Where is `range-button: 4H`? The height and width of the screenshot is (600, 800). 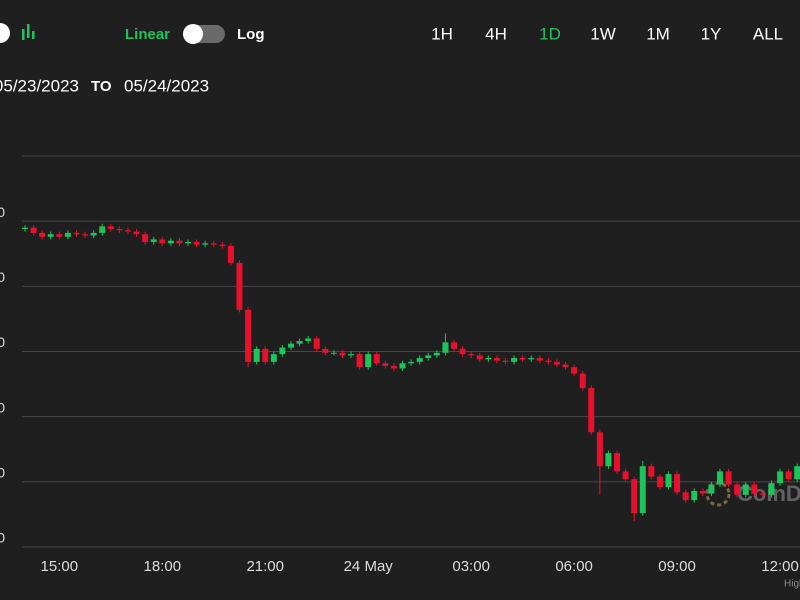
range-button: 4H is located at coordinates (496, 33).